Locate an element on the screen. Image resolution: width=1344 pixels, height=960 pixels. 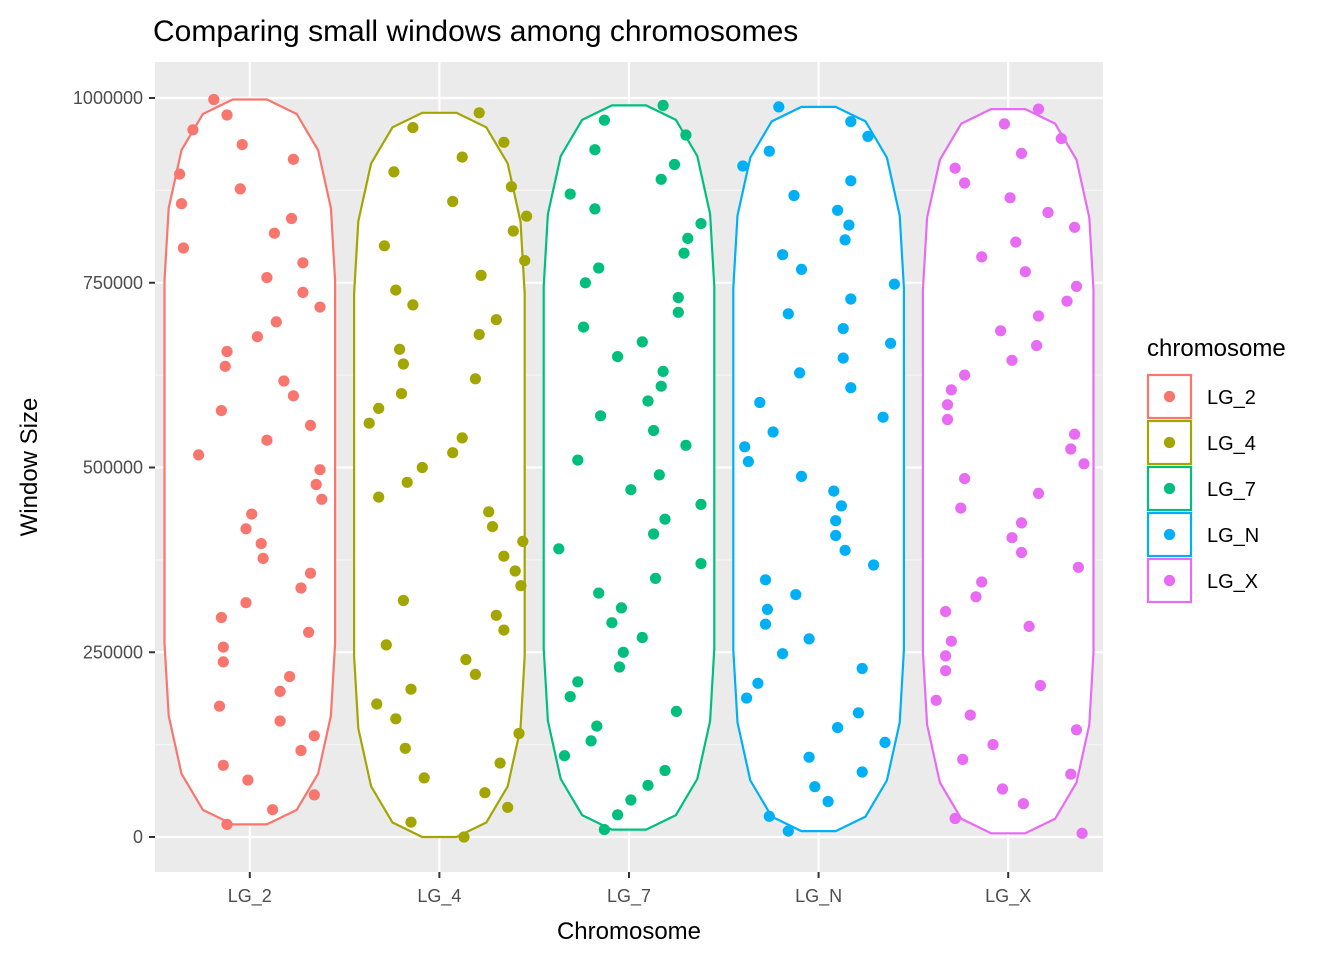
legend-label: LG_N is located at coordinates (1233, 536).